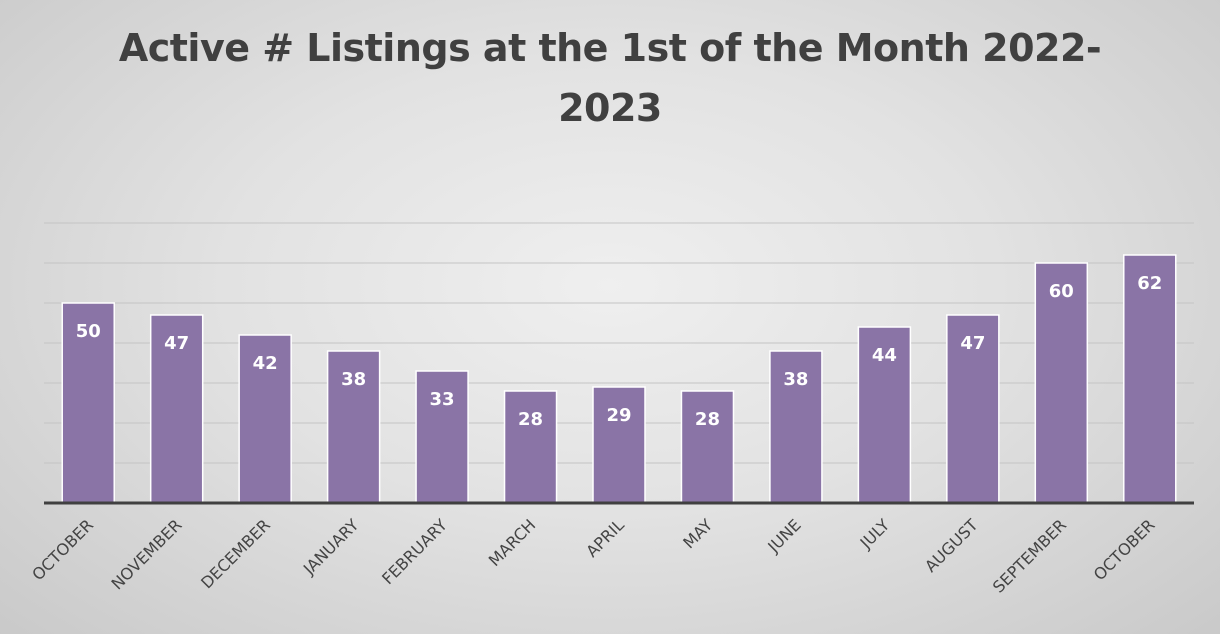 The image size is (1220, 634). Describe the element at coordinates (414, 551) in the screenshot. I see `x-tick-label: FEBRUARY` at that location.